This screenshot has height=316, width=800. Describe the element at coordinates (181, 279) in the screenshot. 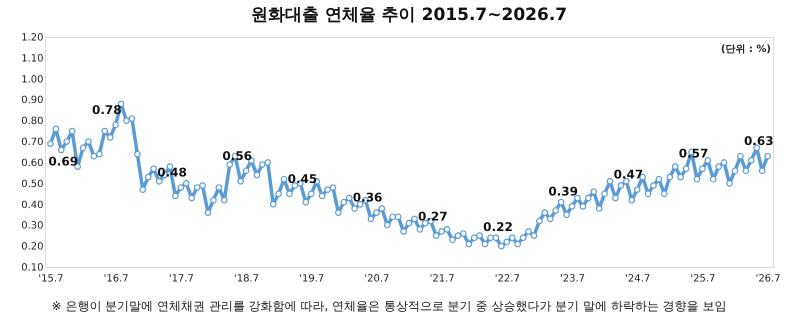

I see `x-tick-label: '17.7` at that location.